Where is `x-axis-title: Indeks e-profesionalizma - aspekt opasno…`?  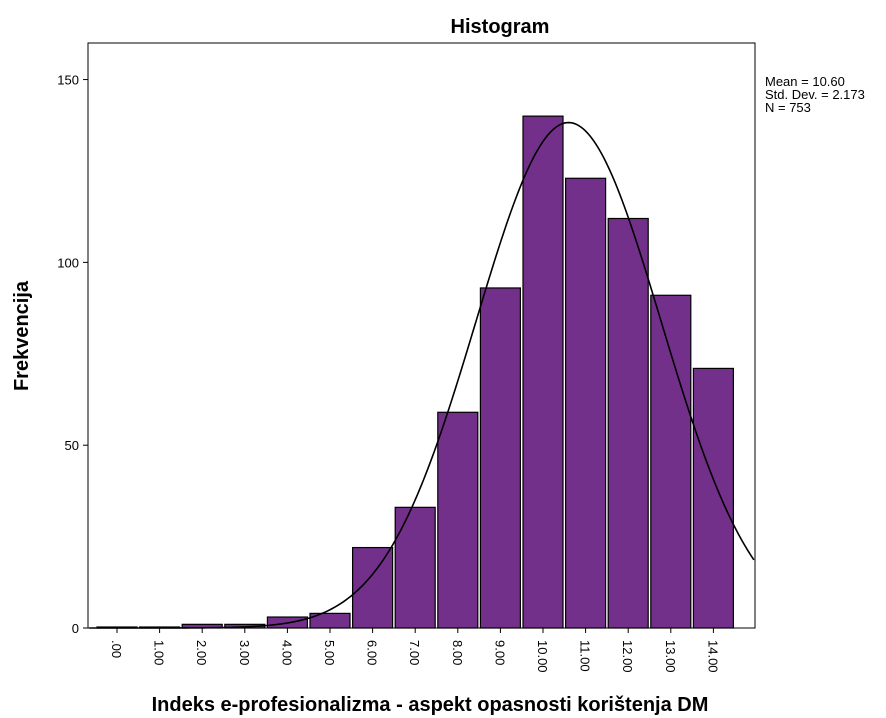
x-axis-title: Indeks e-profesionalizma - aspekt opasno… is located at coordinates (430, 705).